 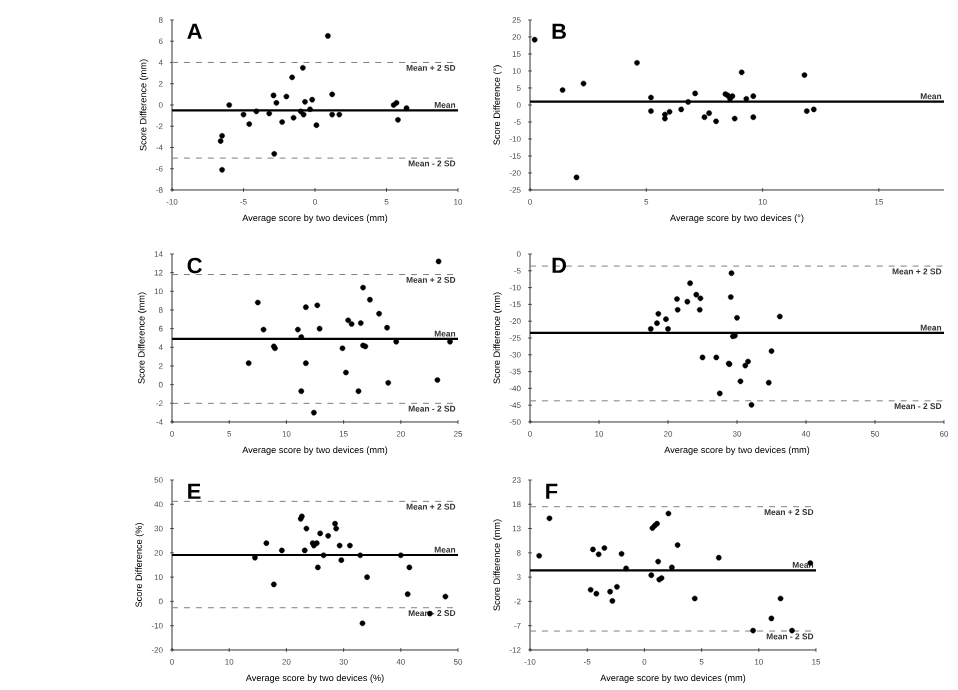 What do you see at coordinates (194, 492) in the screenshot?
I see `chart-title: E` at bounding box center [194, 492].